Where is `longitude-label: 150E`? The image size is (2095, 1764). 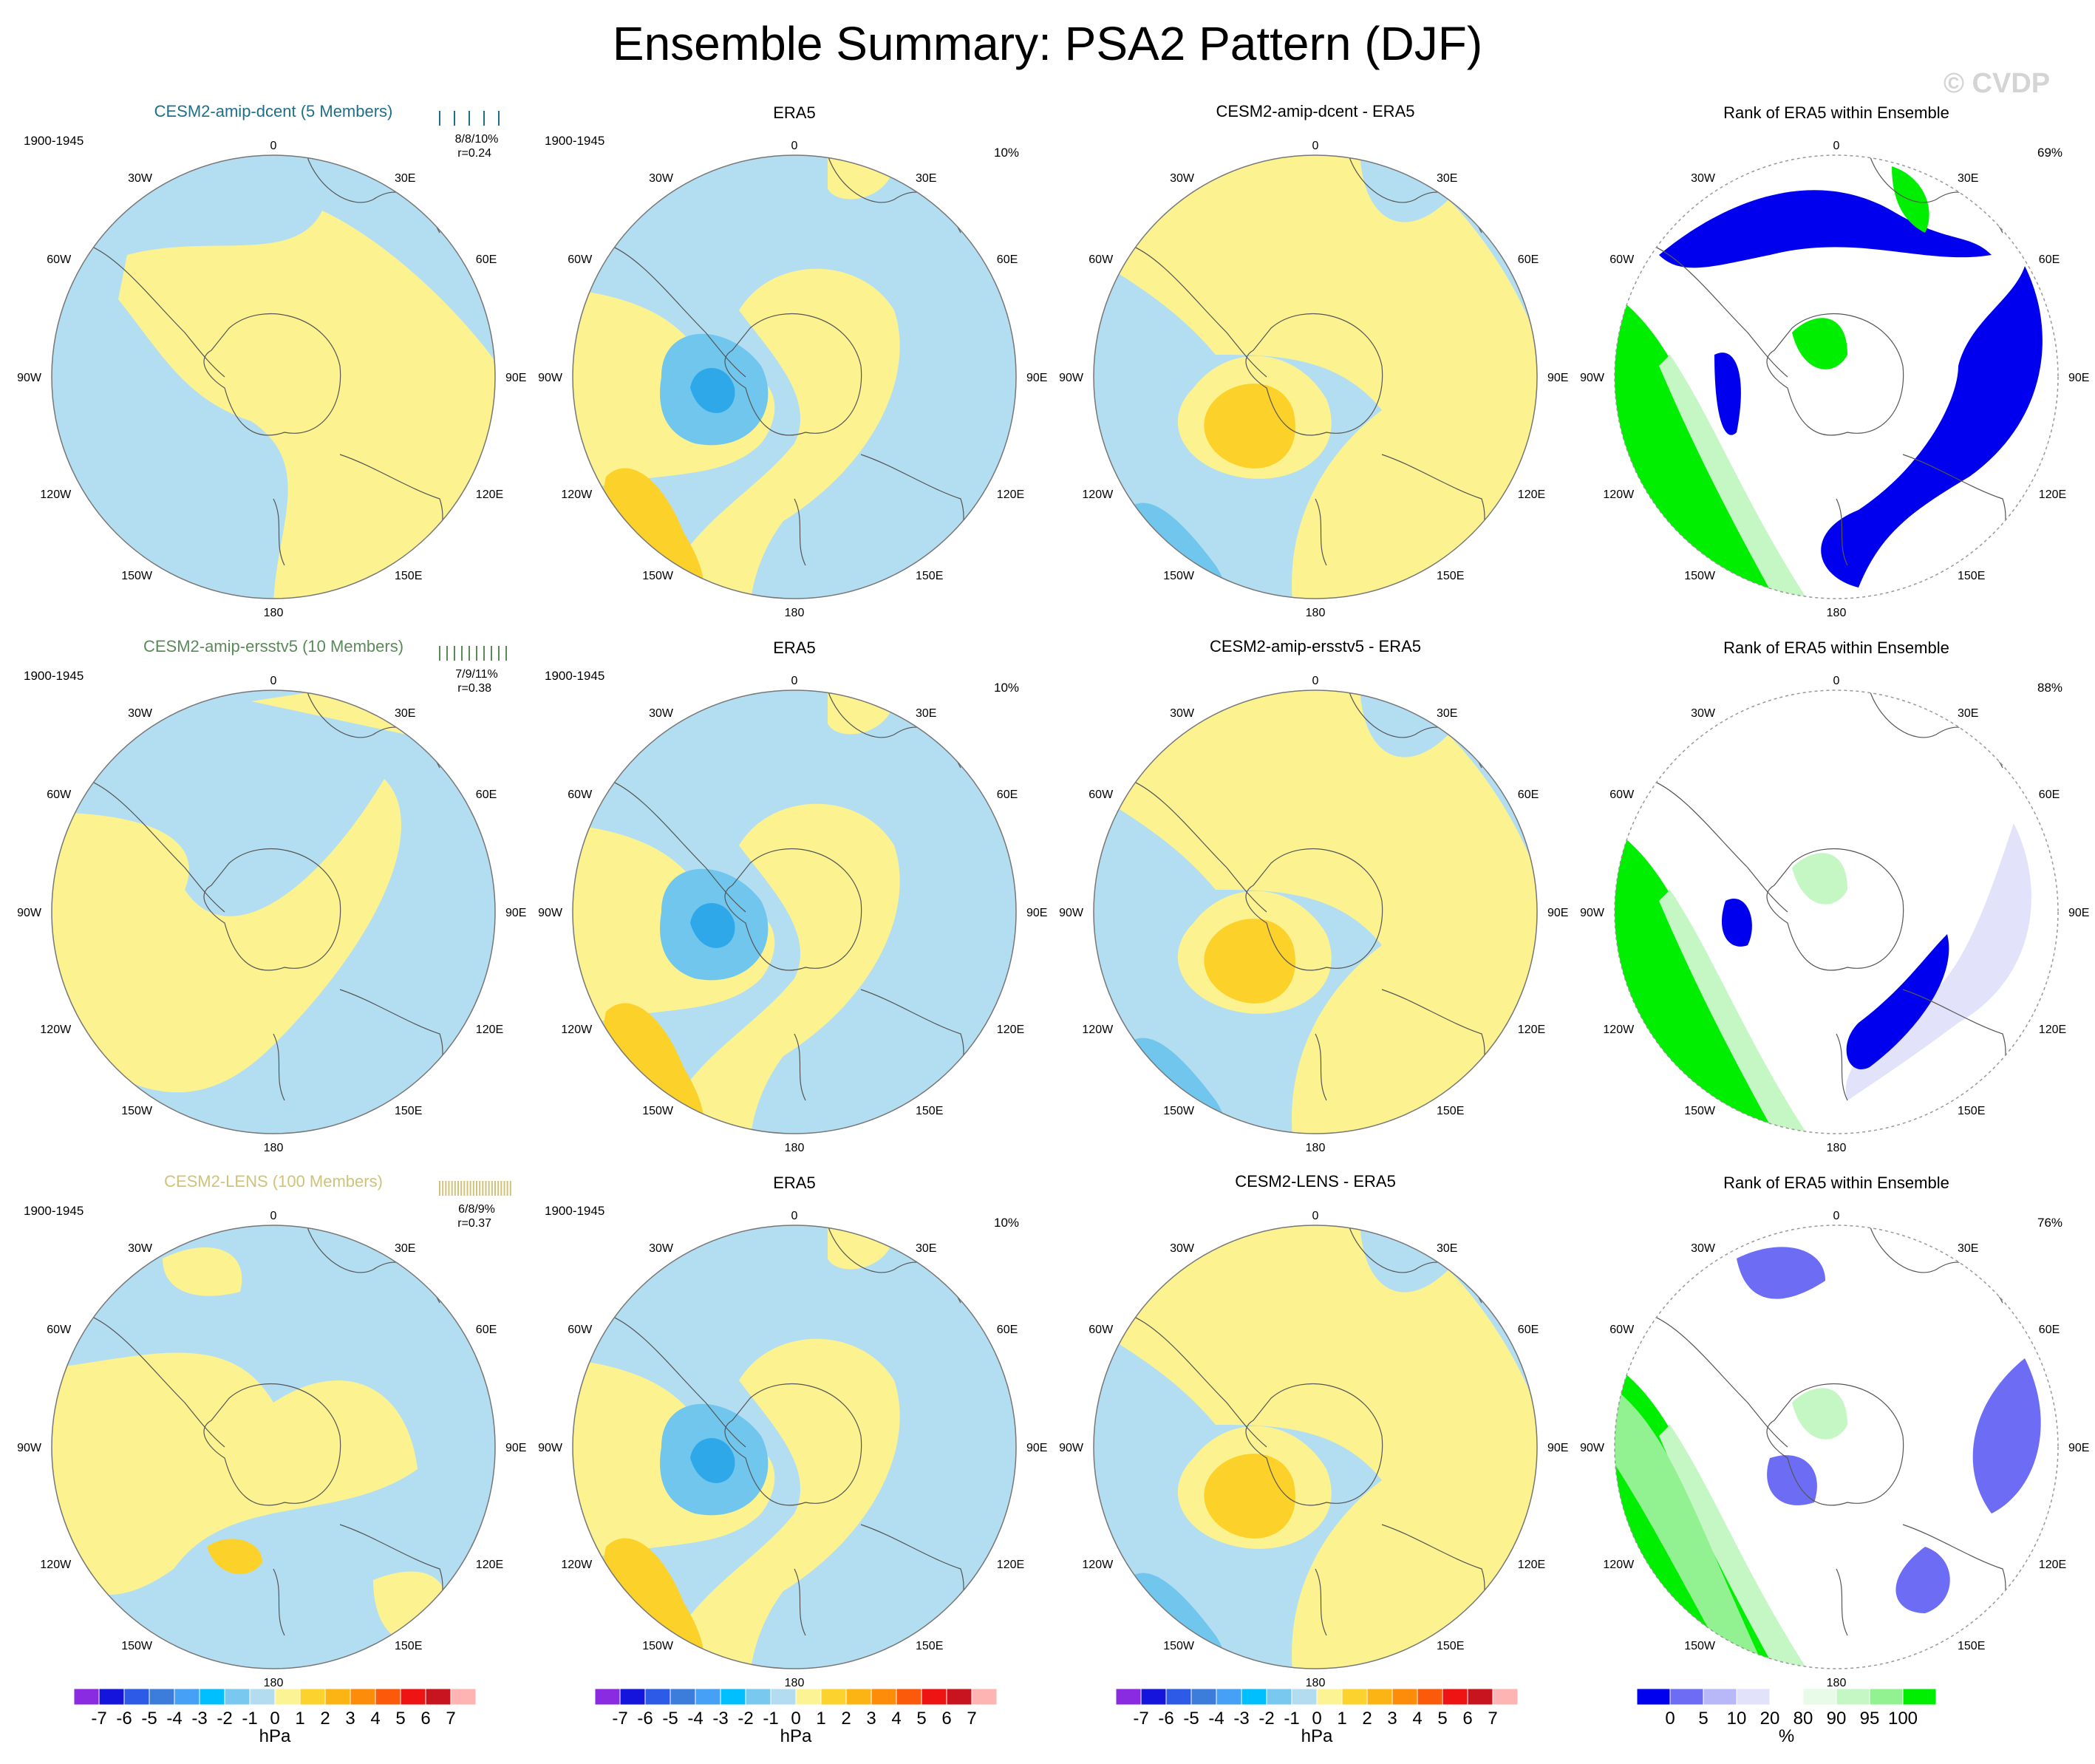 longitude-label: 150E is located at coordinates (408, 1111).